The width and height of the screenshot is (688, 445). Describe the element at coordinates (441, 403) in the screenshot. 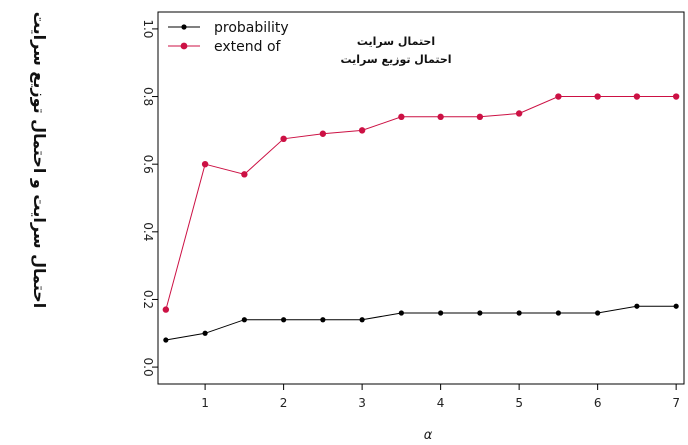

I see `x-tick-label: 4` at that location.